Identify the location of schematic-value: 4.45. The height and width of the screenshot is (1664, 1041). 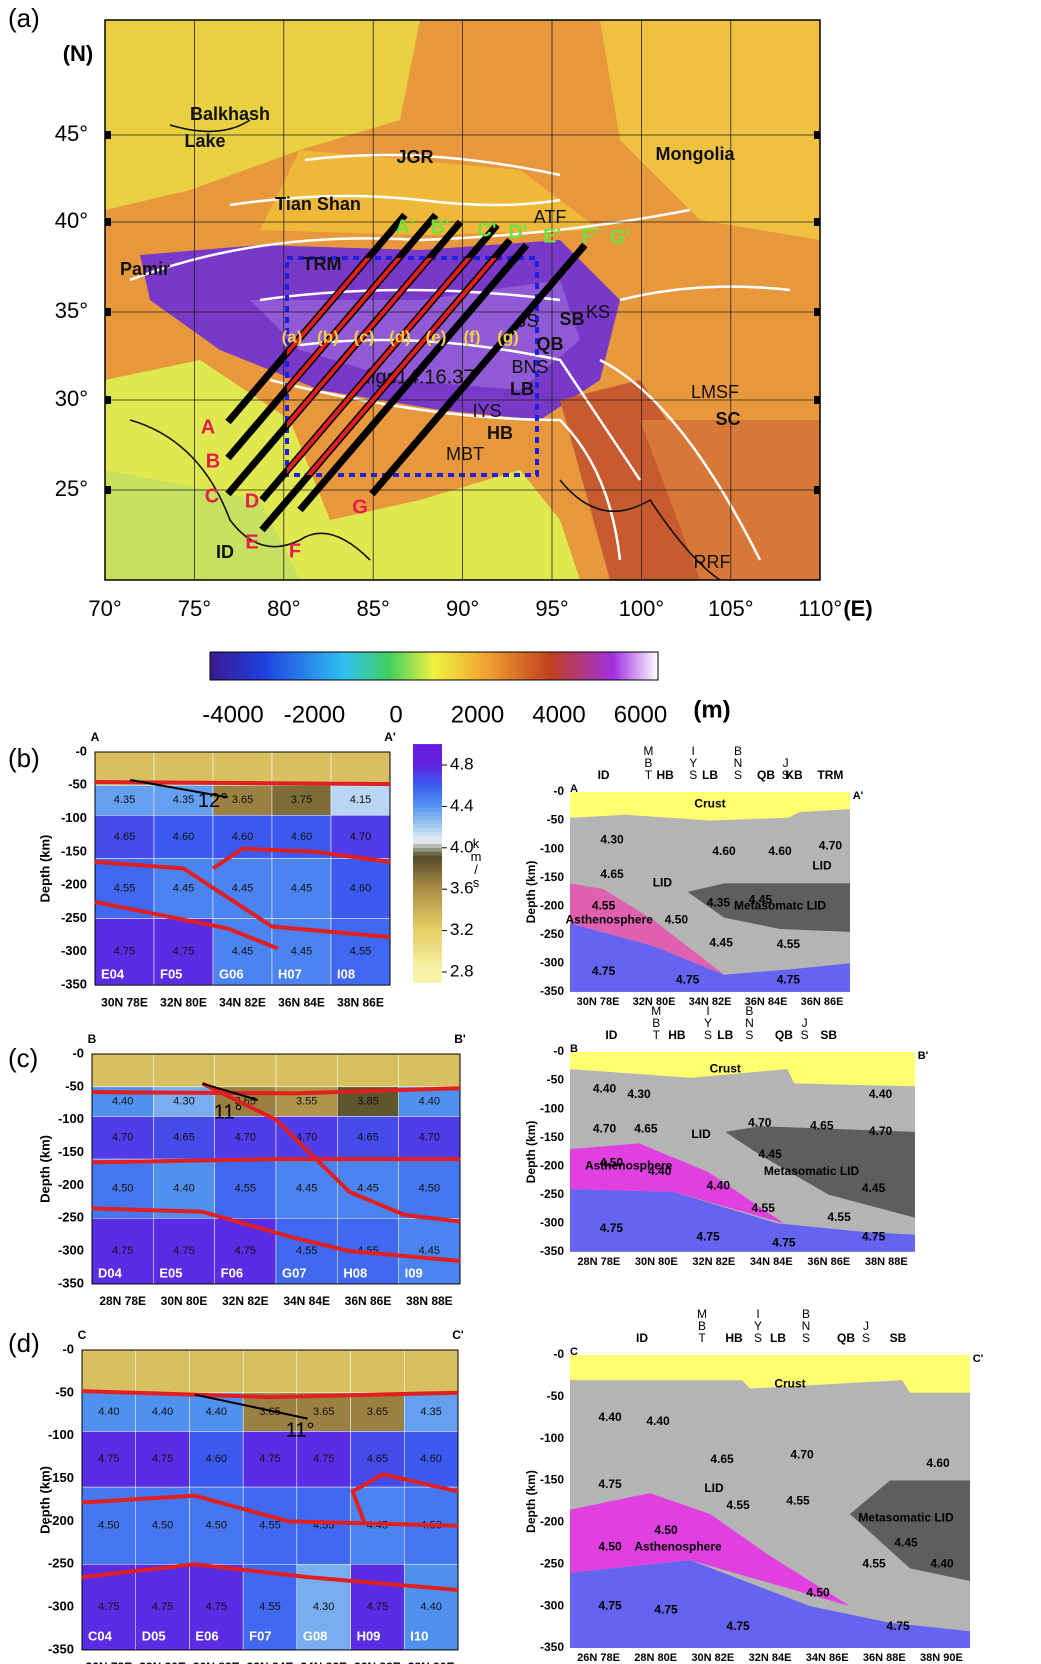
(770, 1154).